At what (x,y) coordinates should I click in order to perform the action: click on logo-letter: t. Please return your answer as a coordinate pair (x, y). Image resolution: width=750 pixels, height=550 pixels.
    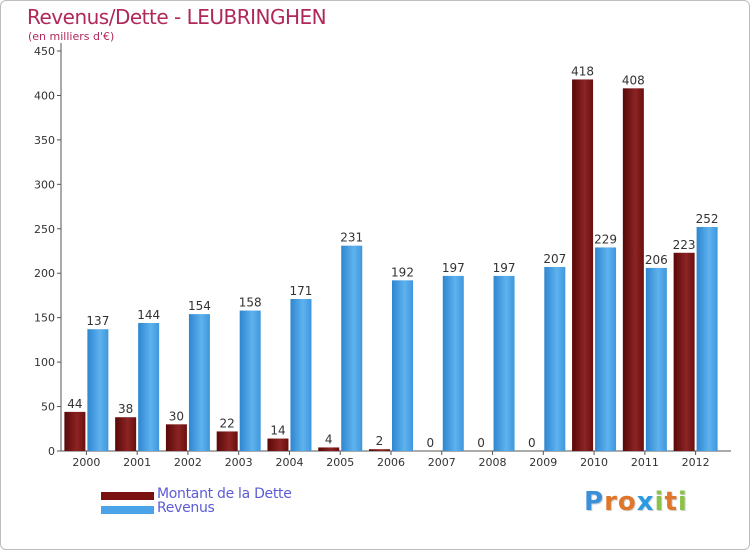
    Looking at the image, I should click on (671, 502).